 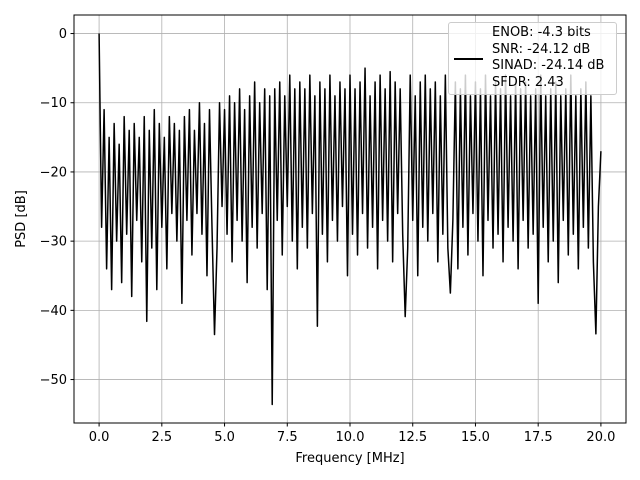 I want to click on y-tick-label: −30, so click(x=53, y=242).